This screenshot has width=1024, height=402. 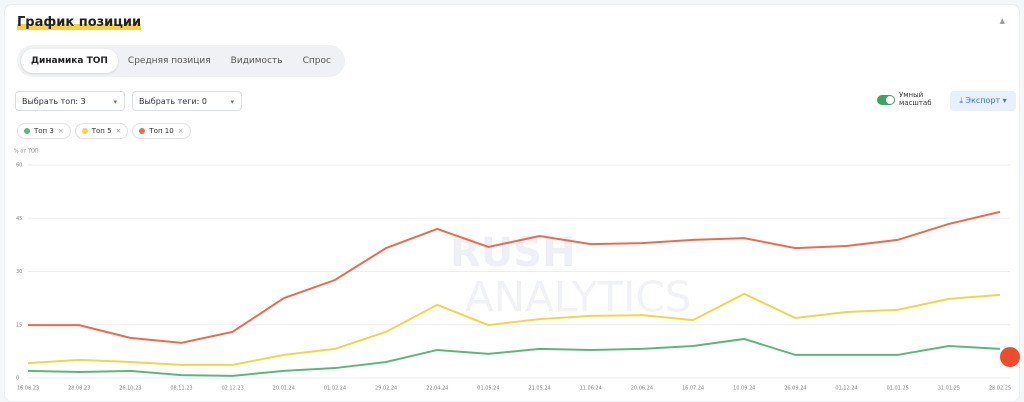 I want to click on x-tick-label: 11.06.24, so click(x=591, y=389).